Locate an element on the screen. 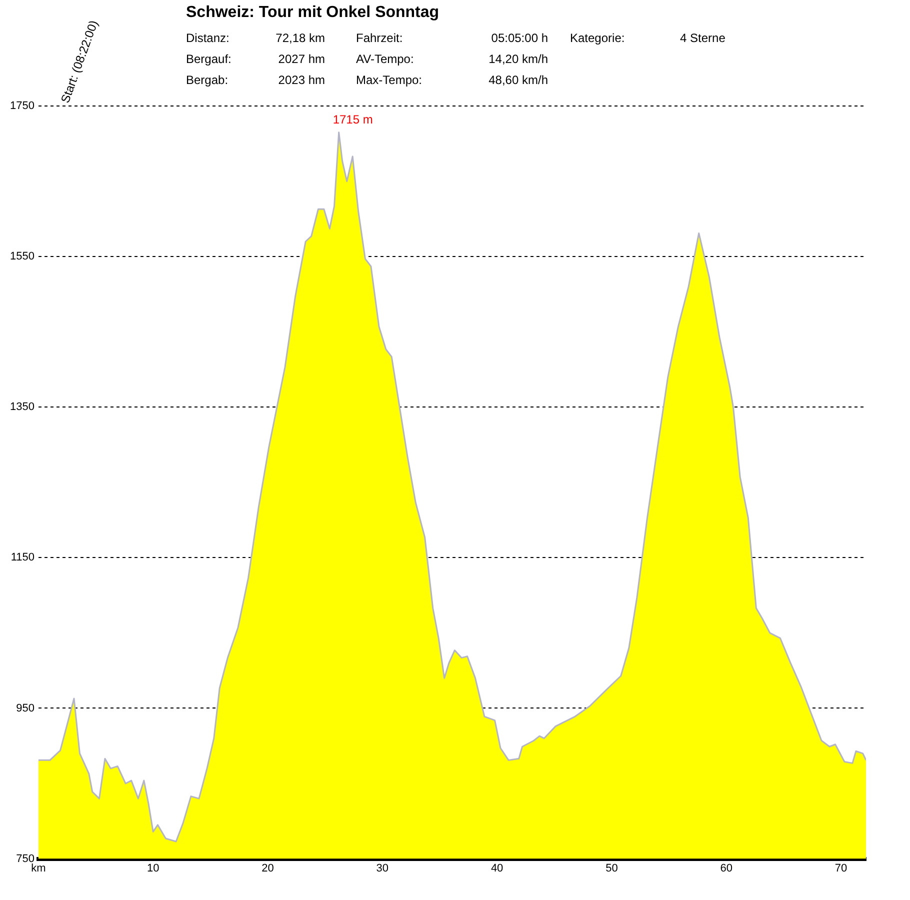 Image resolution: width=910 pixels, height=900 pixels. text: Max-Tempo: is located at coordinates (389, 80).